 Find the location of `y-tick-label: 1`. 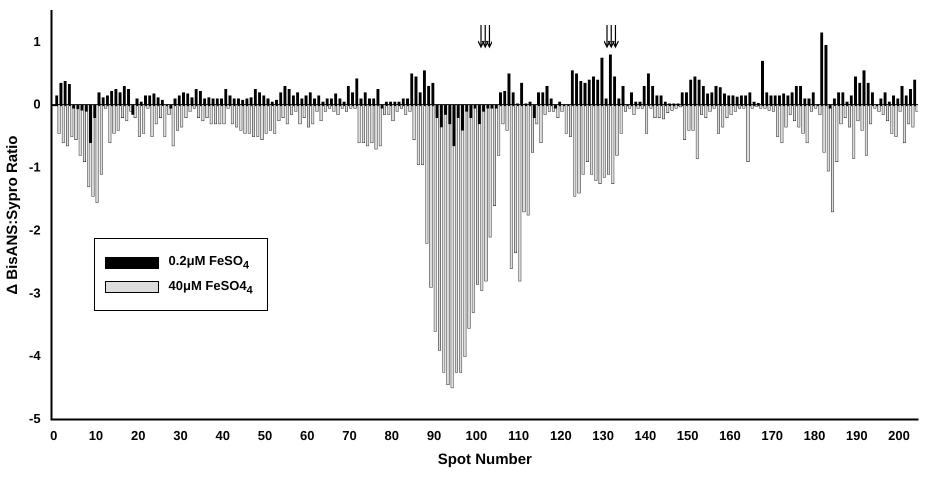

y-tick-label: 1 is located at coordinates (37, 41).